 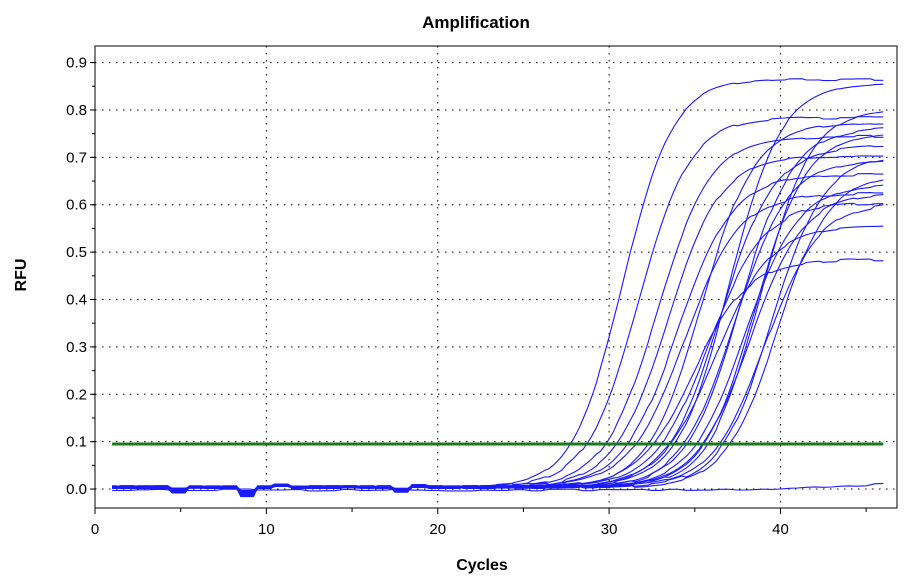 I want to click on x-axis-label: Cycles, so click(x=482, y=565).